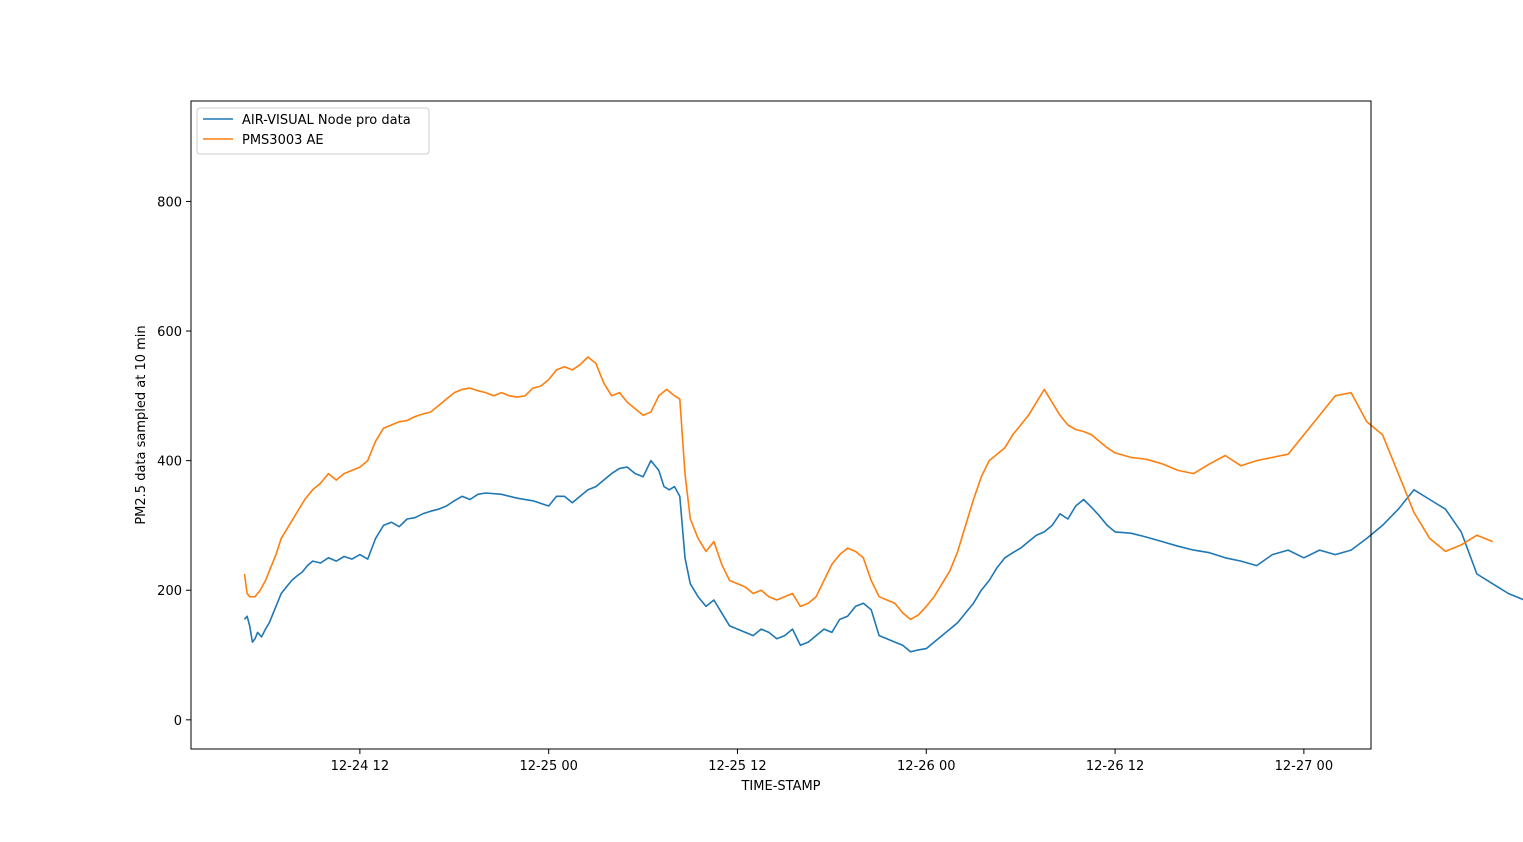  What do you see at coordinates (169, 462) in the screenshot?
I see `y-tick-label: 400` at bounding box center [169, 462].